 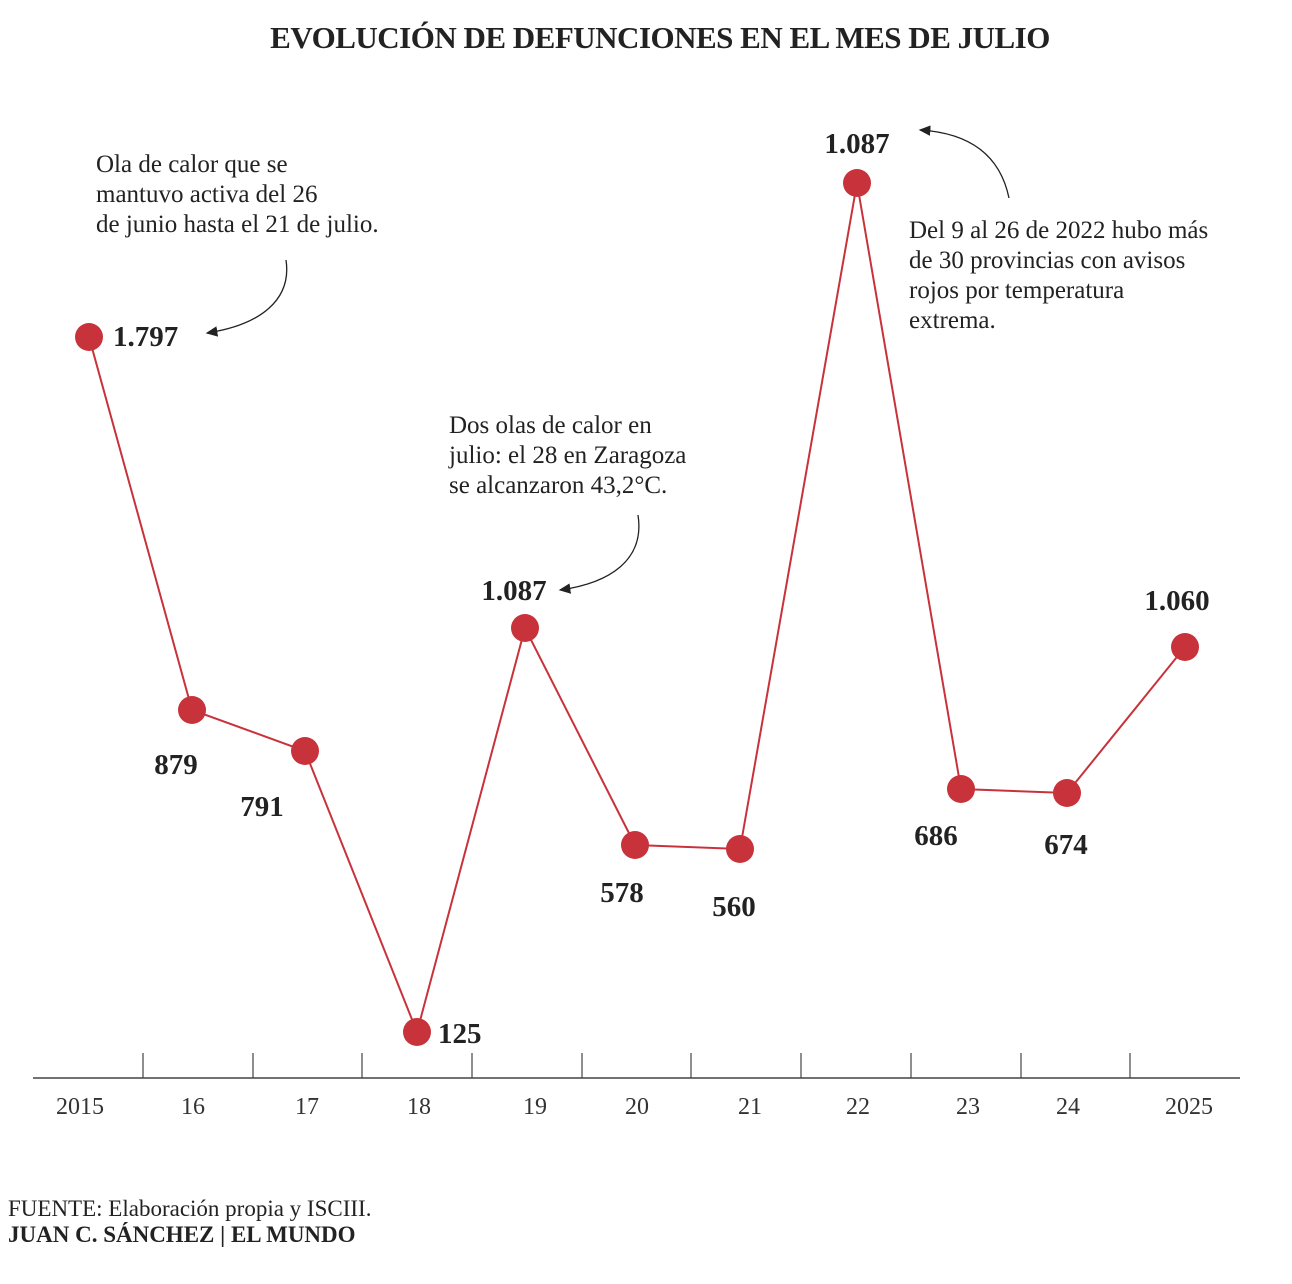 What do you see at coordinates (936, 836) in the screenshot?
I see `data-label: 686` at bounding box center [936, 836].